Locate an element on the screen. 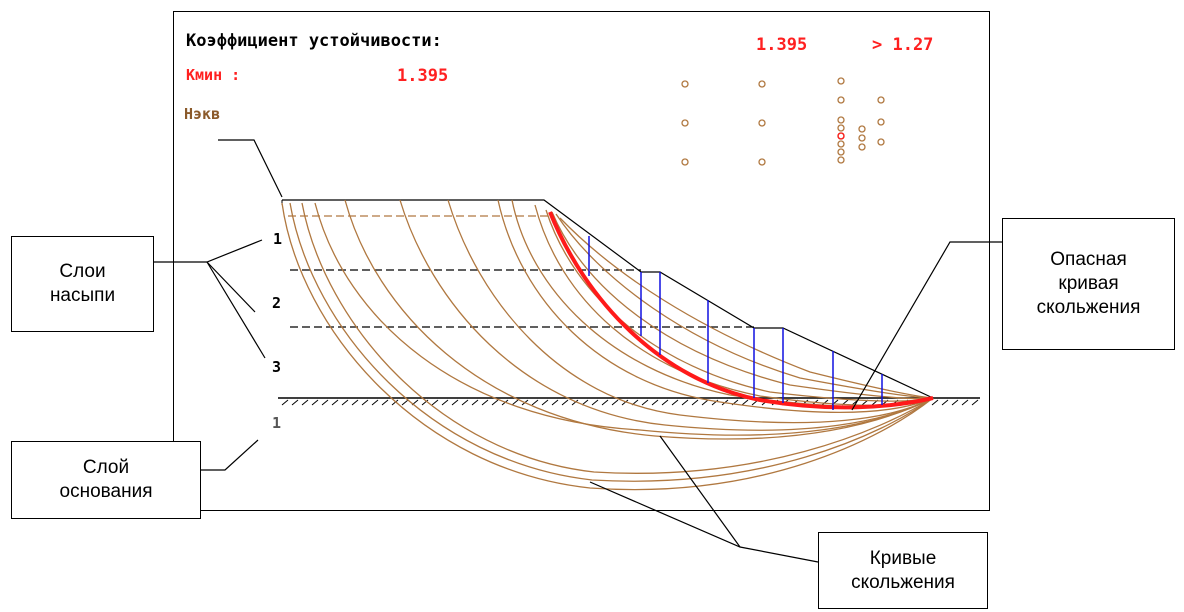 This screenshot has width=1184, height=612. callout-line: насыпи is located at coordinates (82, 295).